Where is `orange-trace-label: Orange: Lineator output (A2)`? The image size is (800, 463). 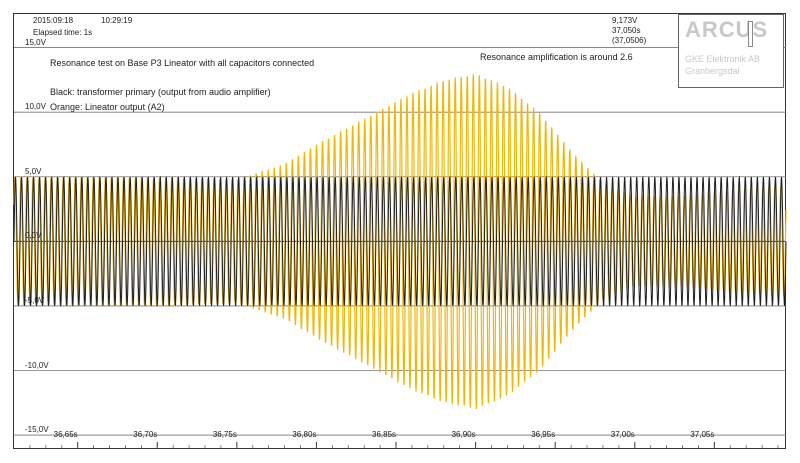 orange-trace-label: Orange: Lineator output (A2) is located at coordinates (107, 107).